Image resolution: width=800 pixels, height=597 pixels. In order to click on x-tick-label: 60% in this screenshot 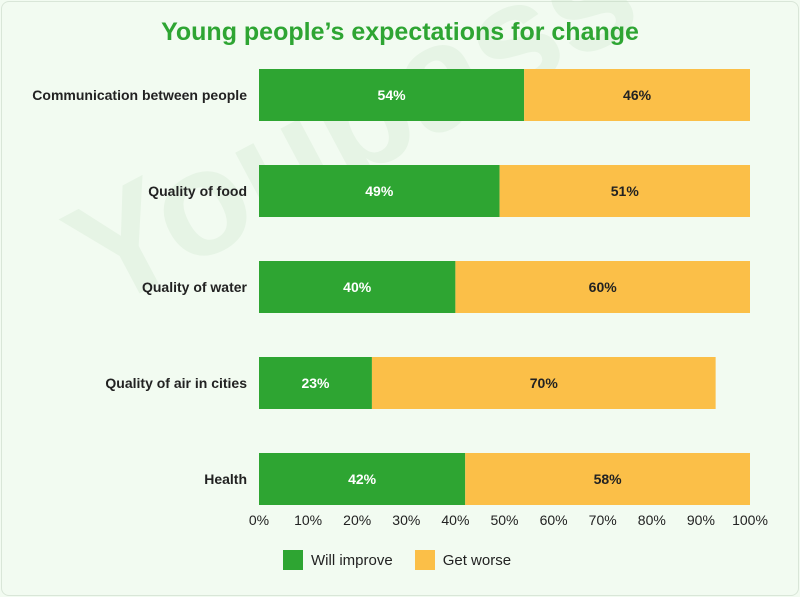, I will do `click(554, 520)`.